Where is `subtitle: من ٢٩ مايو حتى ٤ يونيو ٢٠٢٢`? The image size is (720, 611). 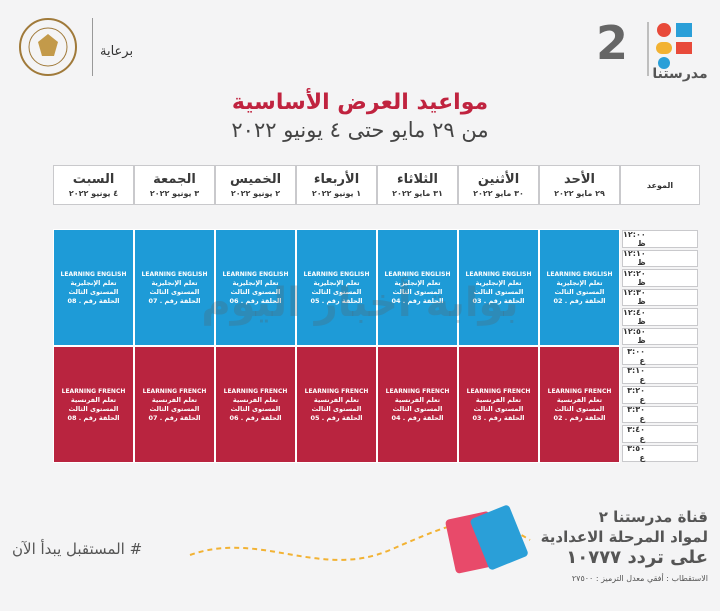 subtitle: من ٢٩ مايو حتى ٤ يونيو ٢٠٢٢ is located at coordinates (360, 130).